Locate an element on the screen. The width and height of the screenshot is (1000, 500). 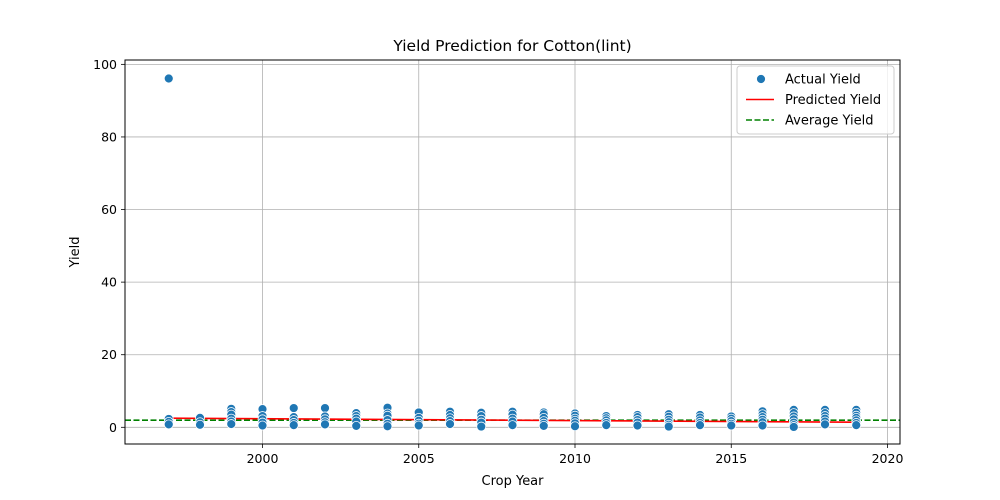
legend-predicted-label: Predicted Yield is located at coordinates (833, 100).